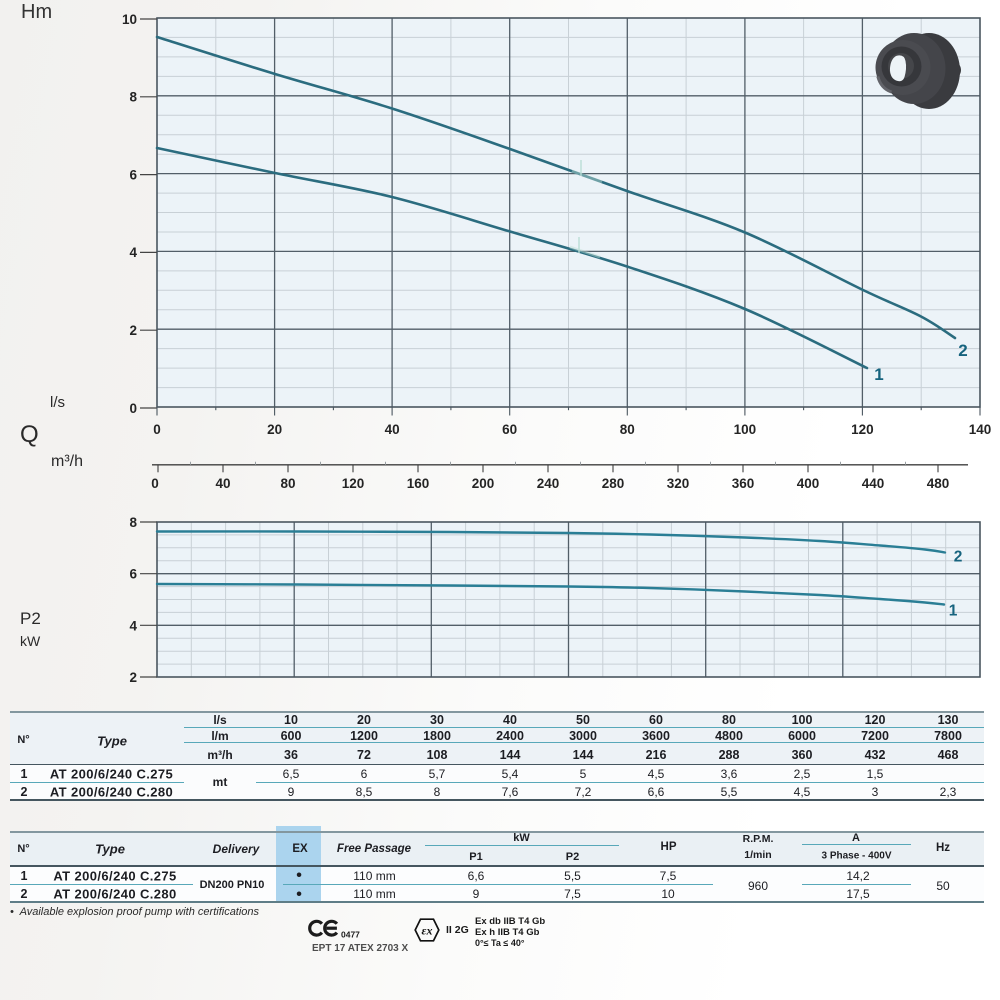 The width and height of the screenshot is (1000, 1000). Describe the element at coordinates (980, 429) in the screenshot. I see `svg-text: 140` at that location.